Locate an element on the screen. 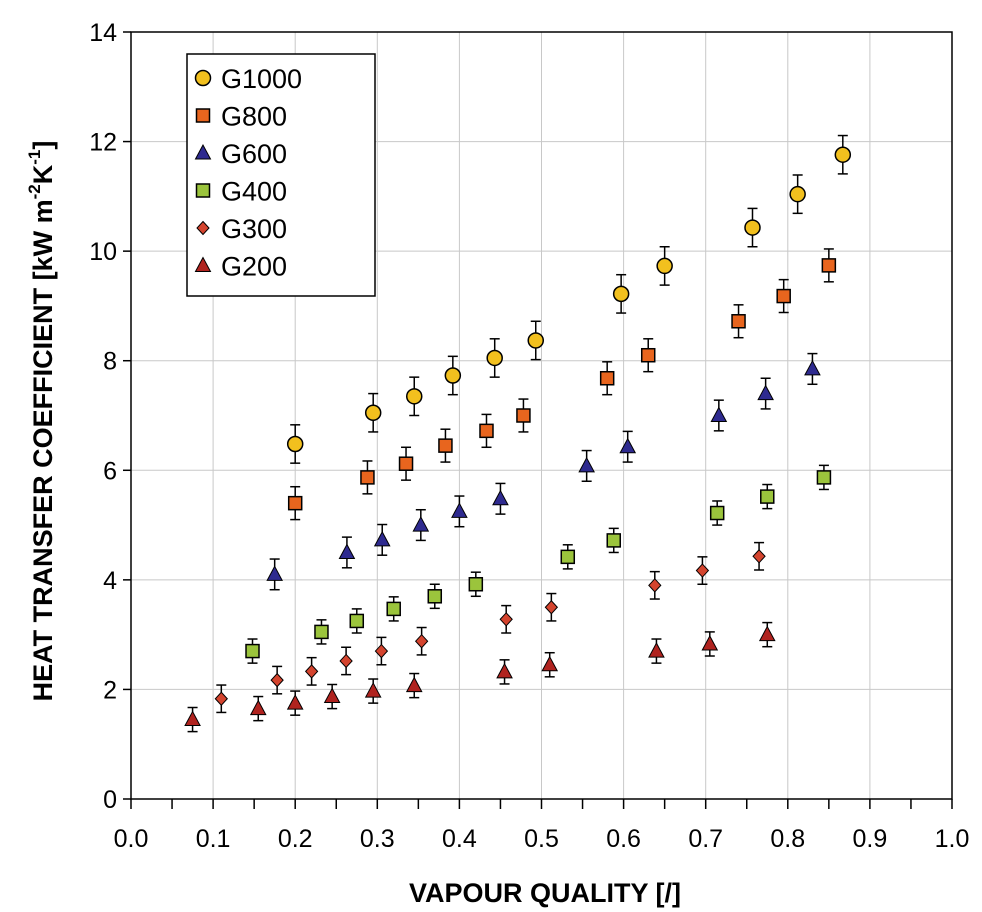 The height and width of the screenshot is (912, 982). series-g600 is located at coordinates (543, 471).